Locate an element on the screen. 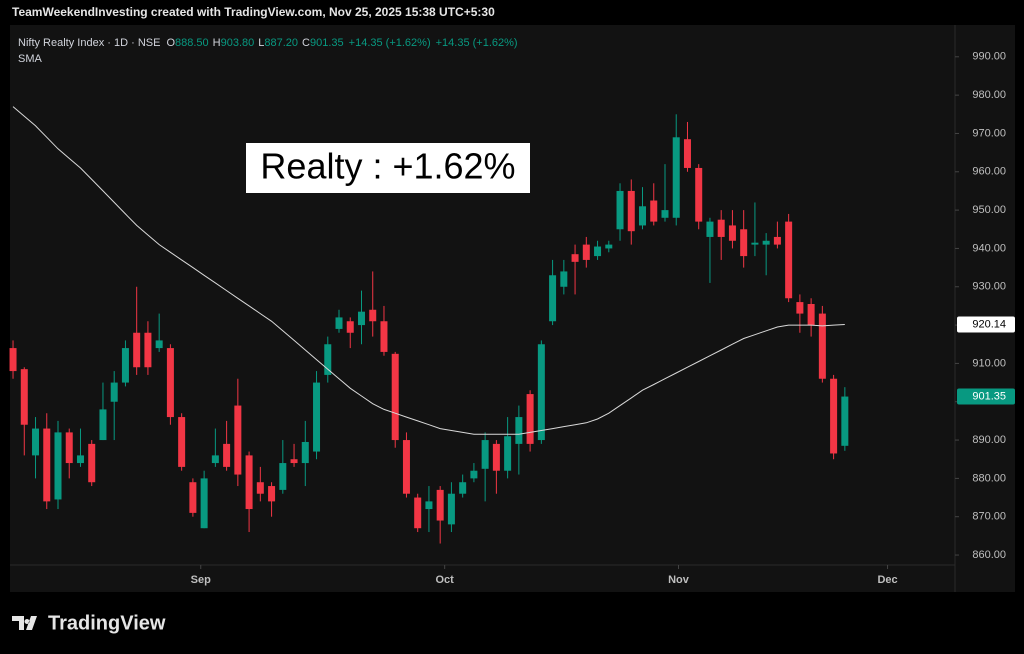  legend-value: 887.20 is located at coordinates (281, 43).